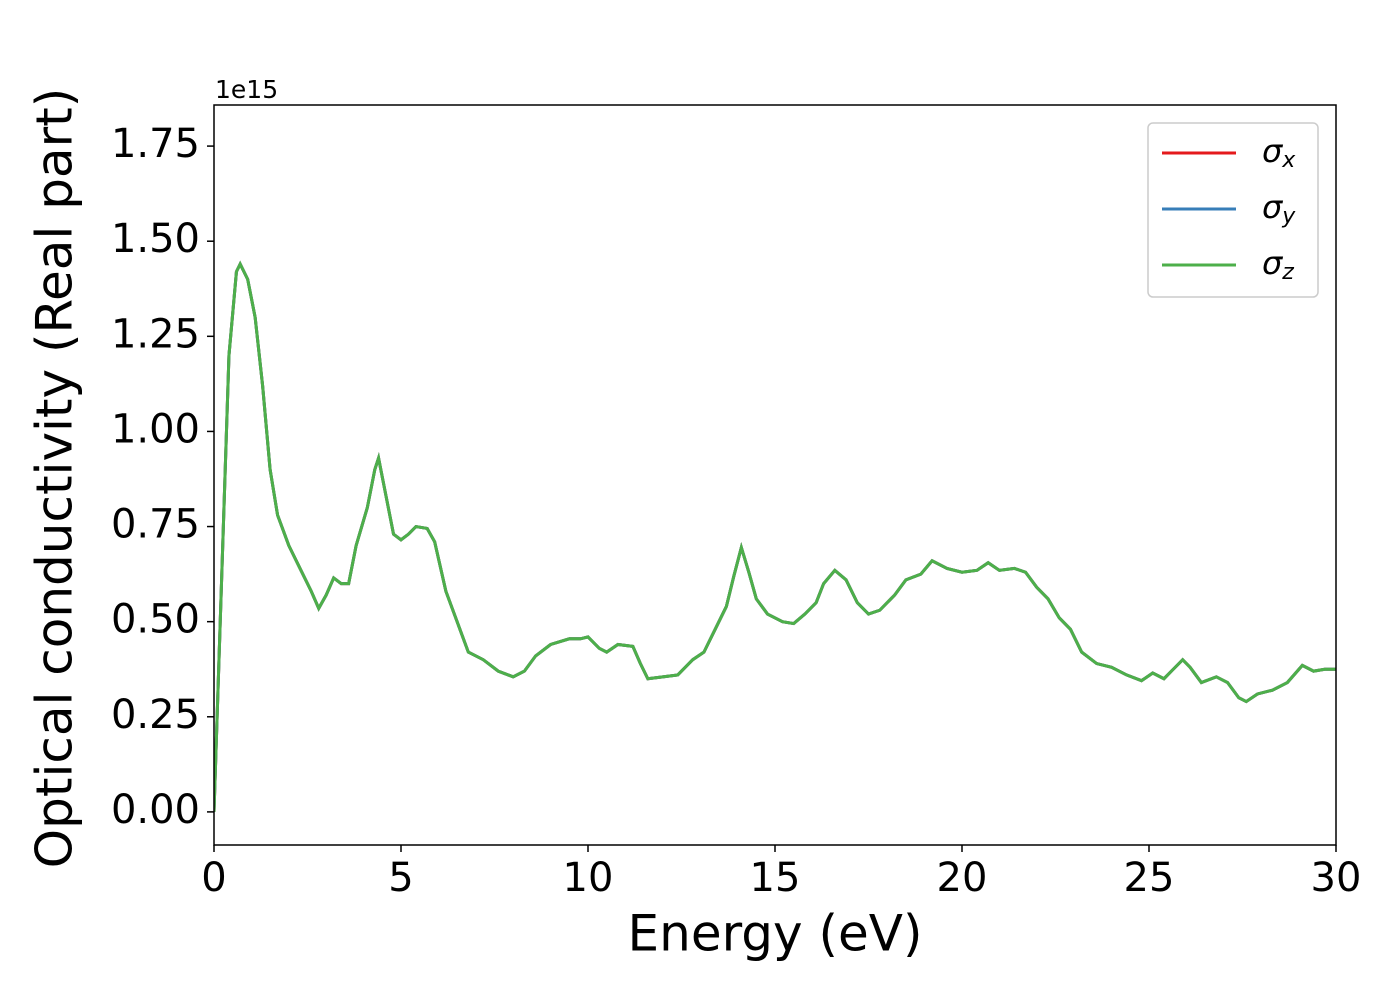 Image resolution: width=1400 pixels, height=1000 pixels. I want to click on y-axis-label: Optical conductivity (Real part), so click(55, 478).